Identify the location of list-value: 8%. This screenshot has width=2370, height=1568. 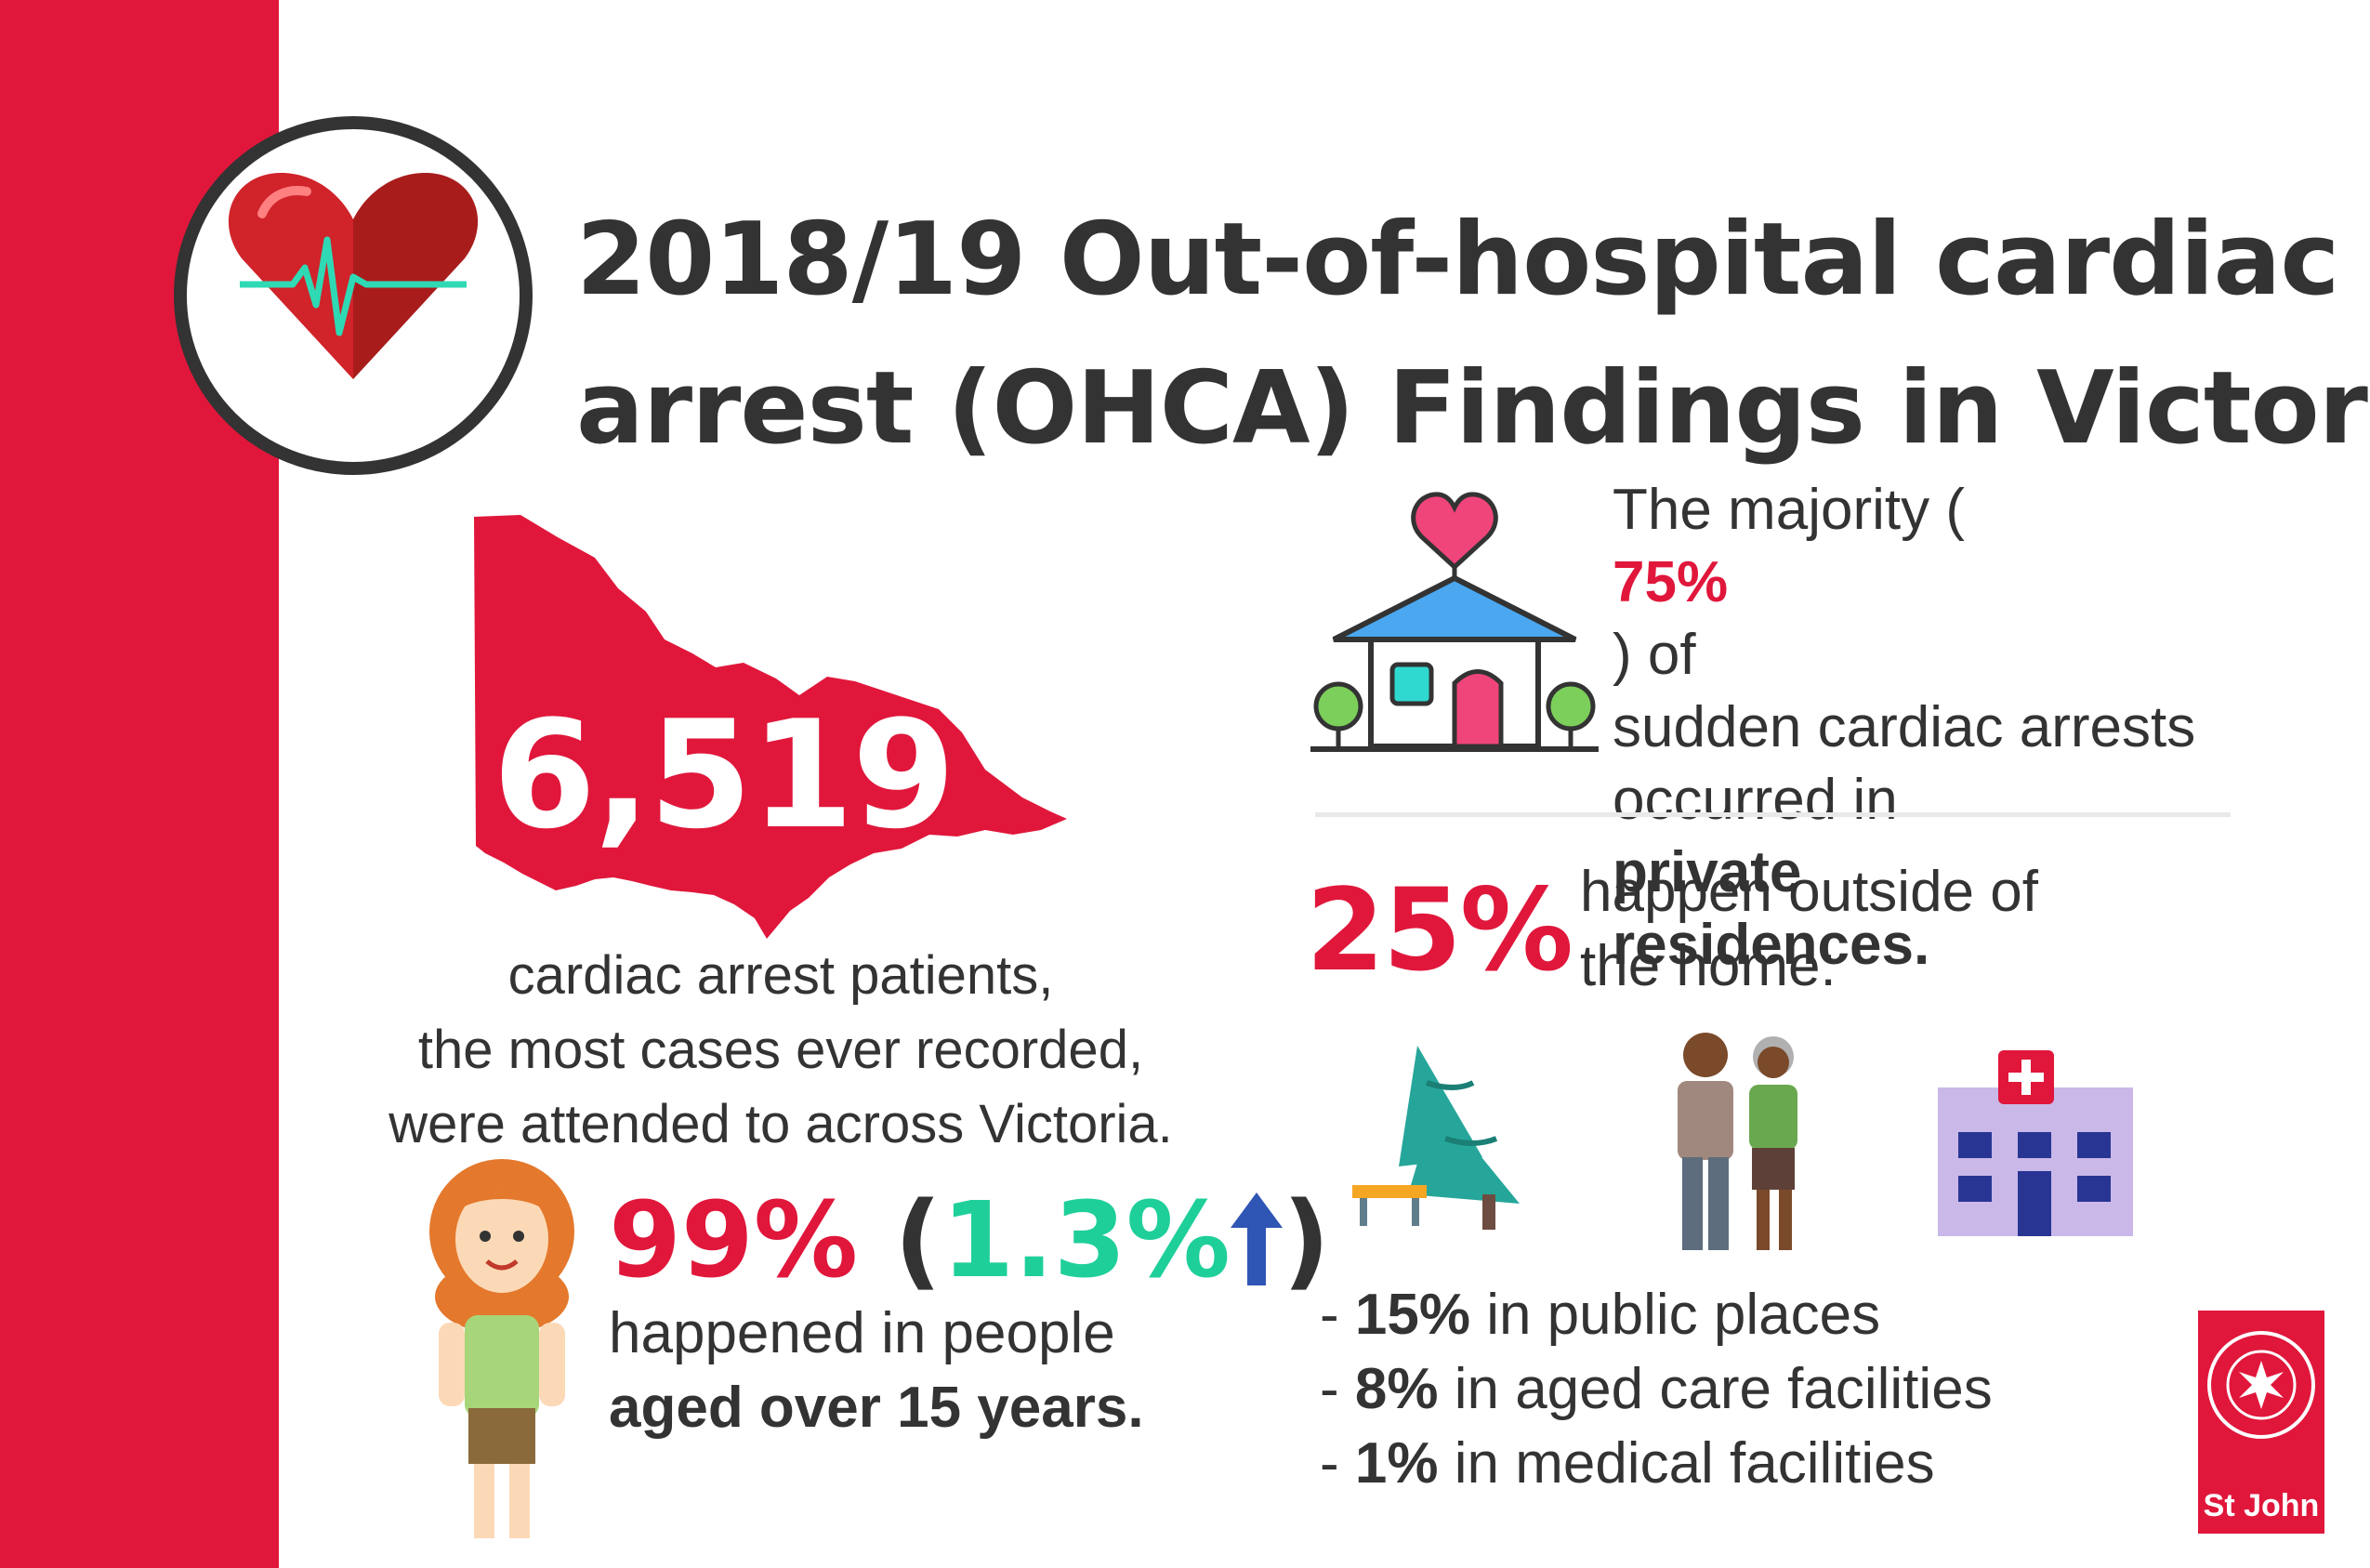
(1396, 1389).